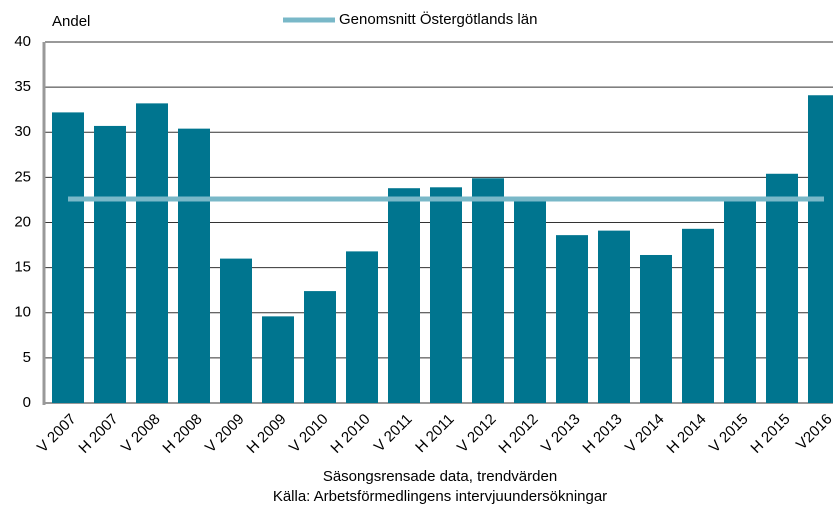 This screenshot has width=833, height=509. What do you see at coordinates (27, 357) in the screenshot?
I see `y-tick-label: 5` at bounding box center [27, 357].